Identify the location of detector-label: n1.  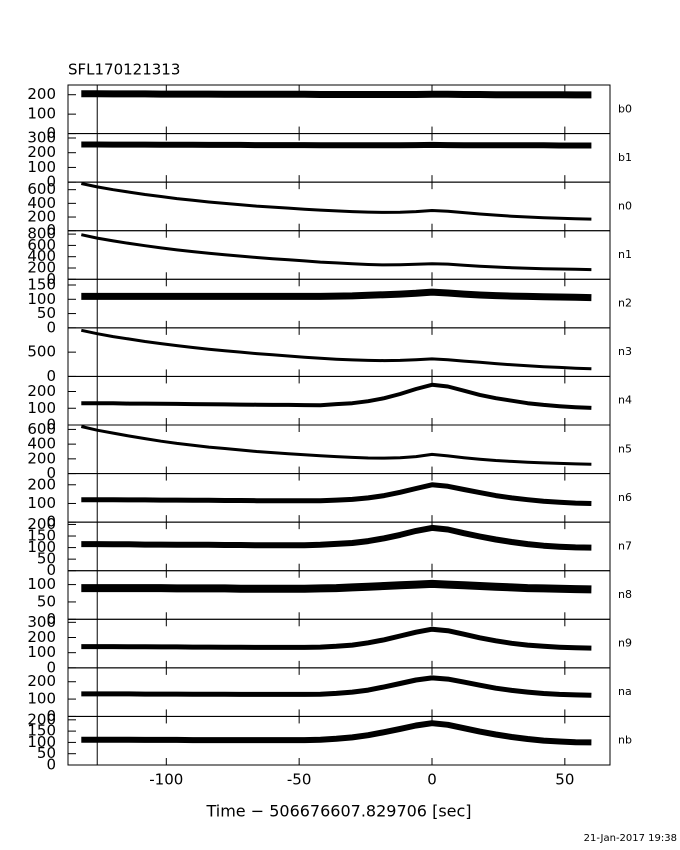
(625, 254).